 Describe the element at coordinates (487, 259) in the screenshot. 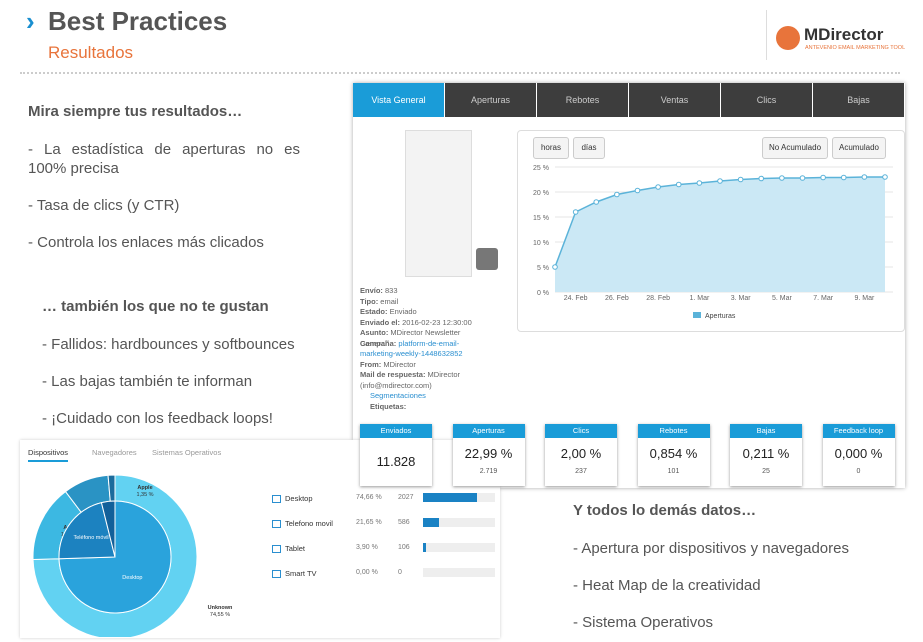

I see `zoom-button` at that location.